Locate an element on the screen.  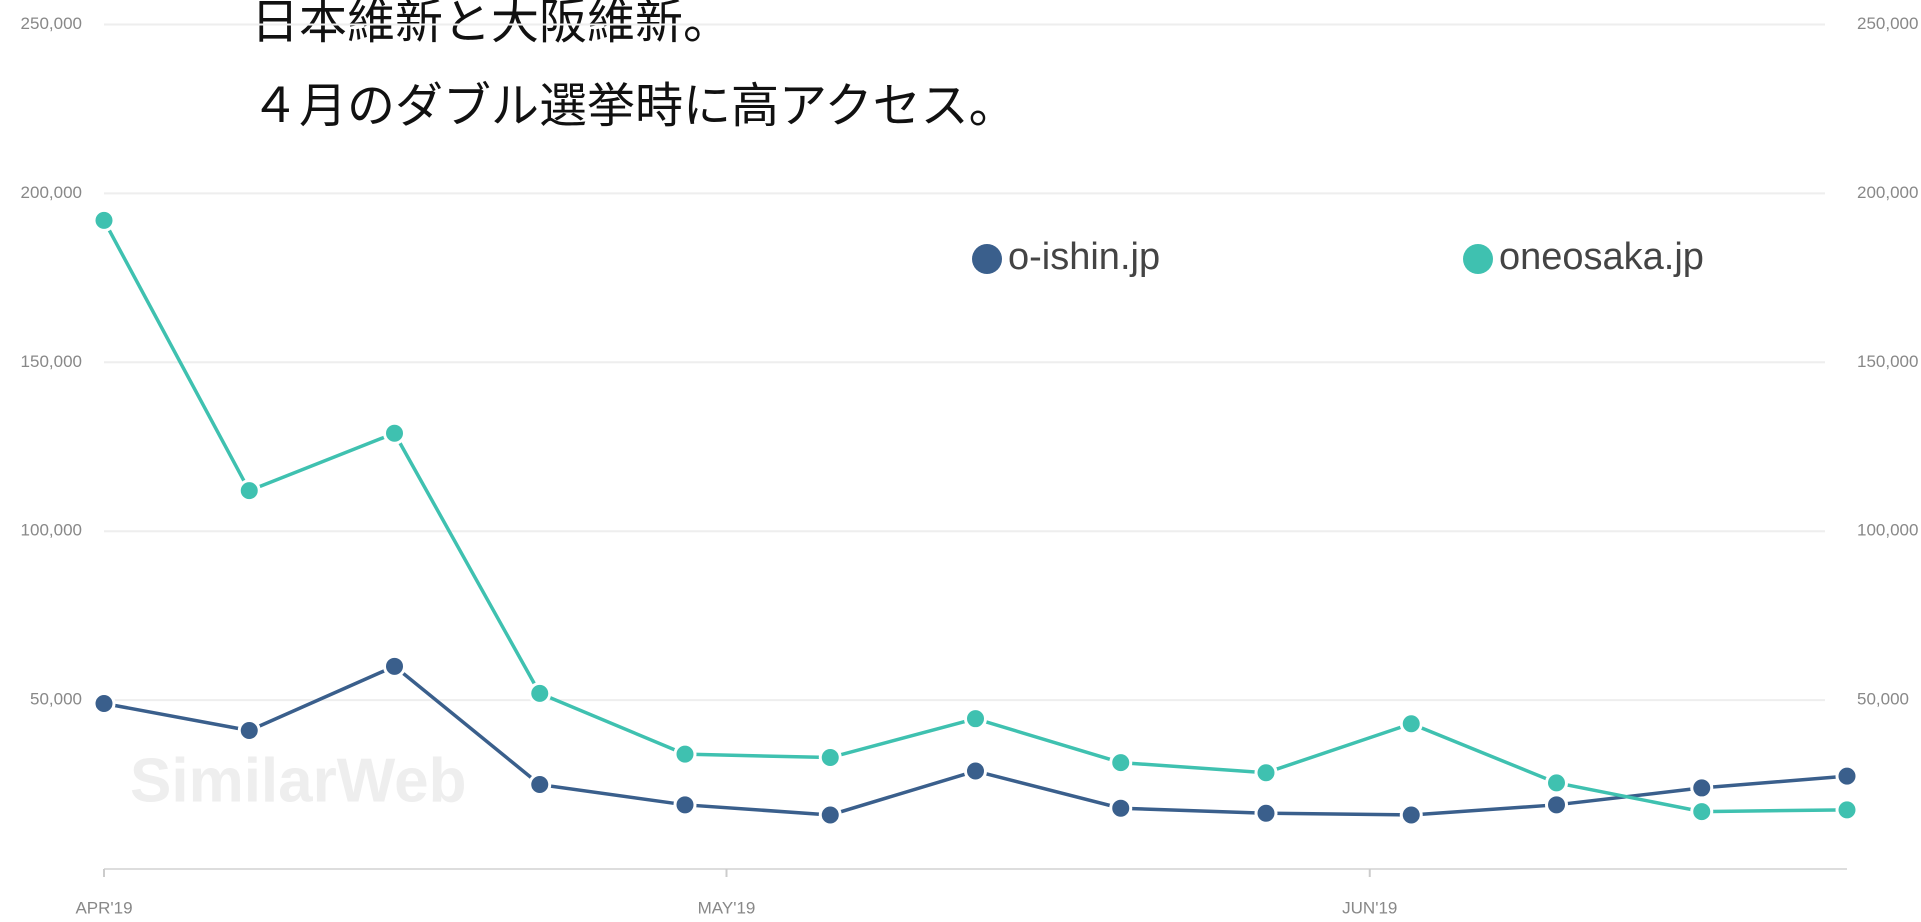
y-tick-label: 150,000 is located at coordinates (51, 361).